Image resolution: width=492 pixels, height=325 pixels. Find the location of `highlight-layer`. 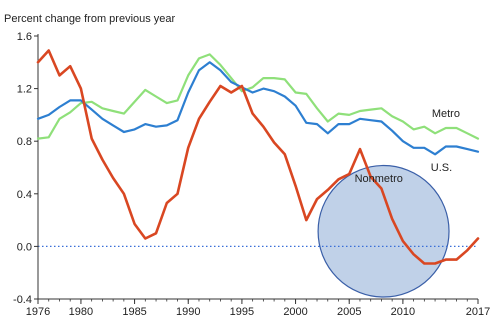

highlight-layer is located at coordinates (383, 231).